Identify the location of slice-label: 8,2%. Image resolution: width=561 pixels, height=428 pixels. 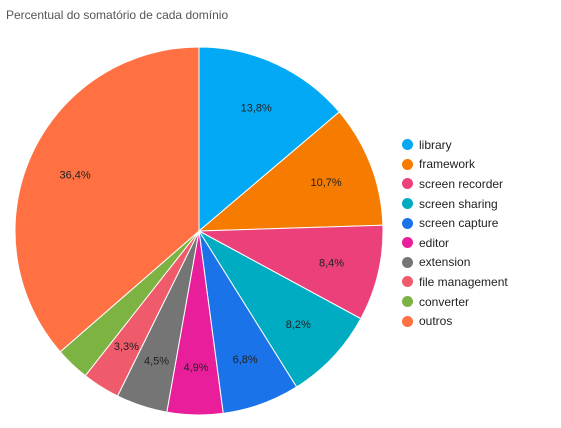
(298, 325).